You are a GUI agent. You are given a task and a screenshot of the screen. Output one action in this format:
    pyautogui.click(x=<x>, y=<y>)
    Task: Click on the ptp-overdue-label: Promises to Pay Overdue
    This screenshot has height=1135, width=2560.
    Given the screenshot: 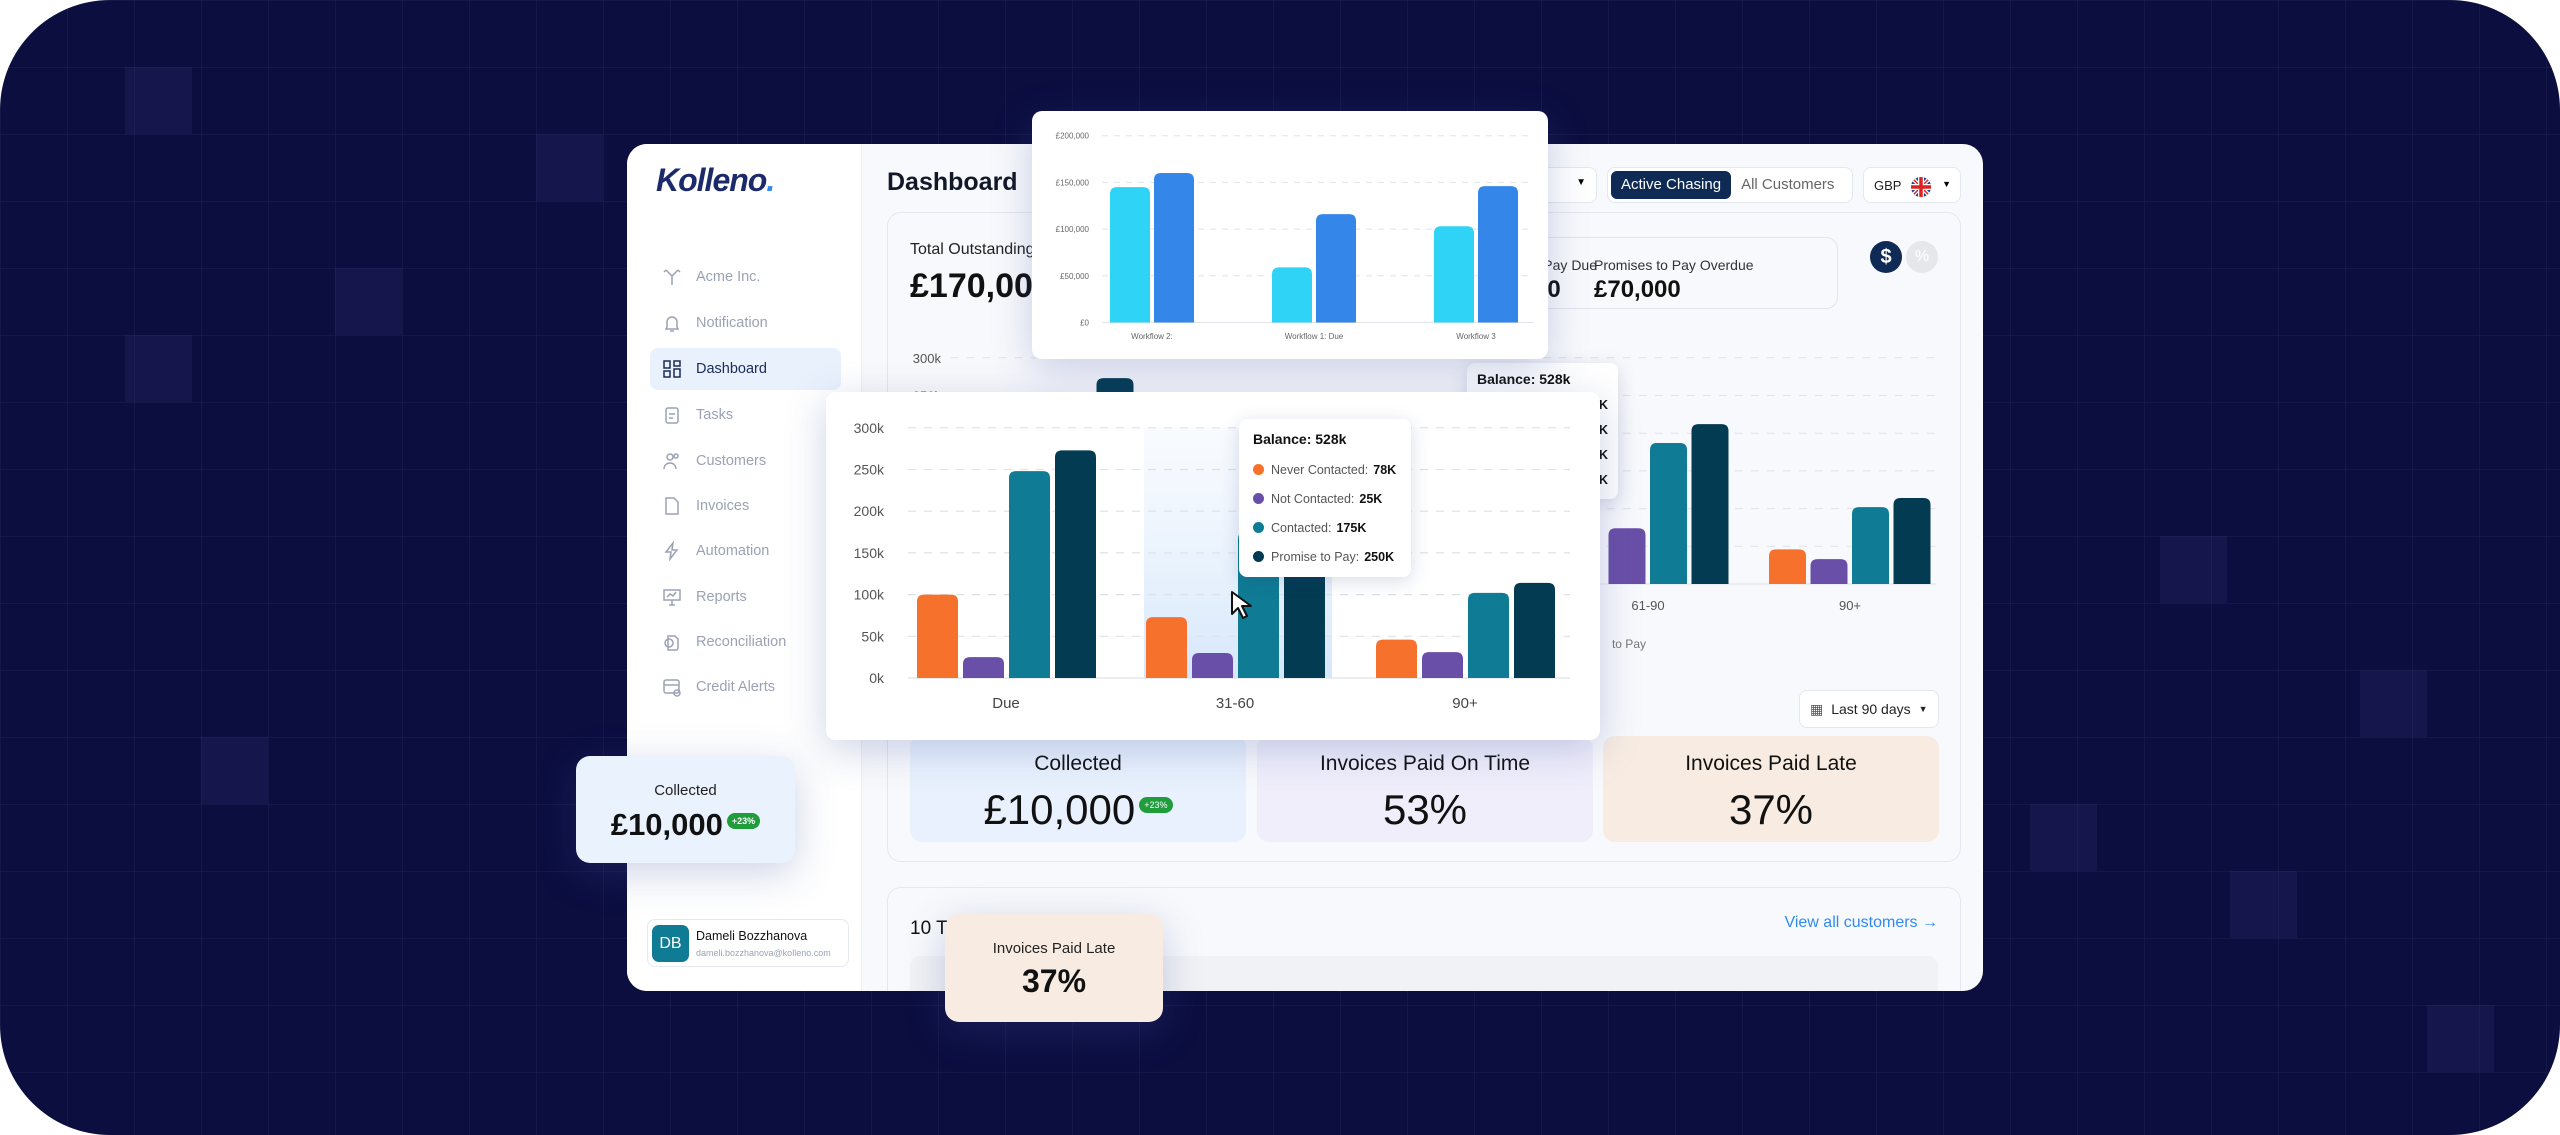 What is the action you would take?
    pyautogui.click(x=1674, y=265)
    